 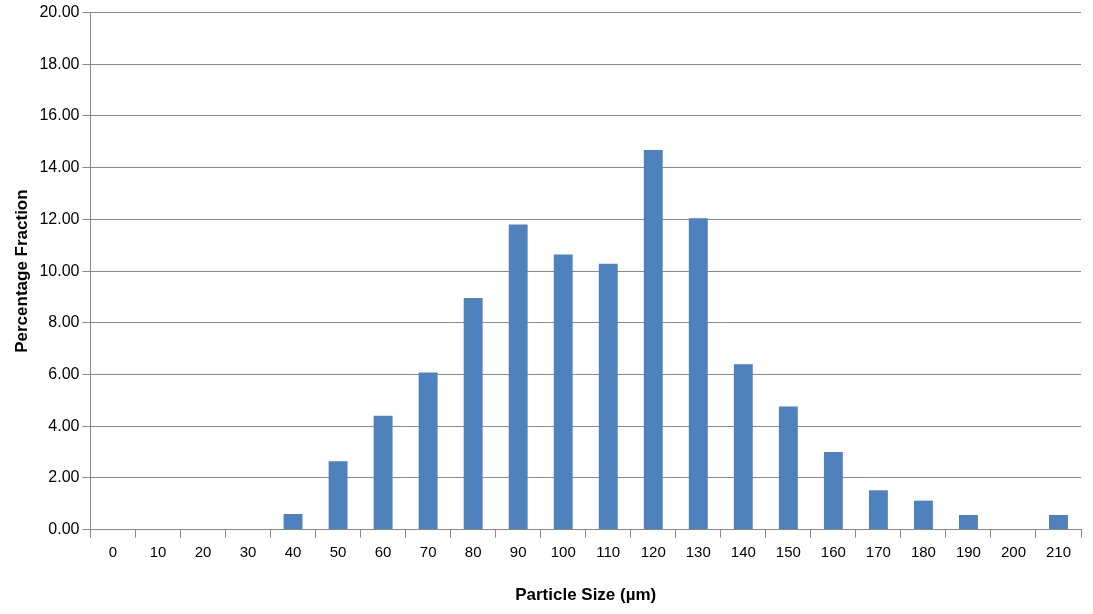 What do you see at coordinates (64, 322) in the screenshot?
I see `y-tick-label: 8.00` at bounding box center [64, 322].